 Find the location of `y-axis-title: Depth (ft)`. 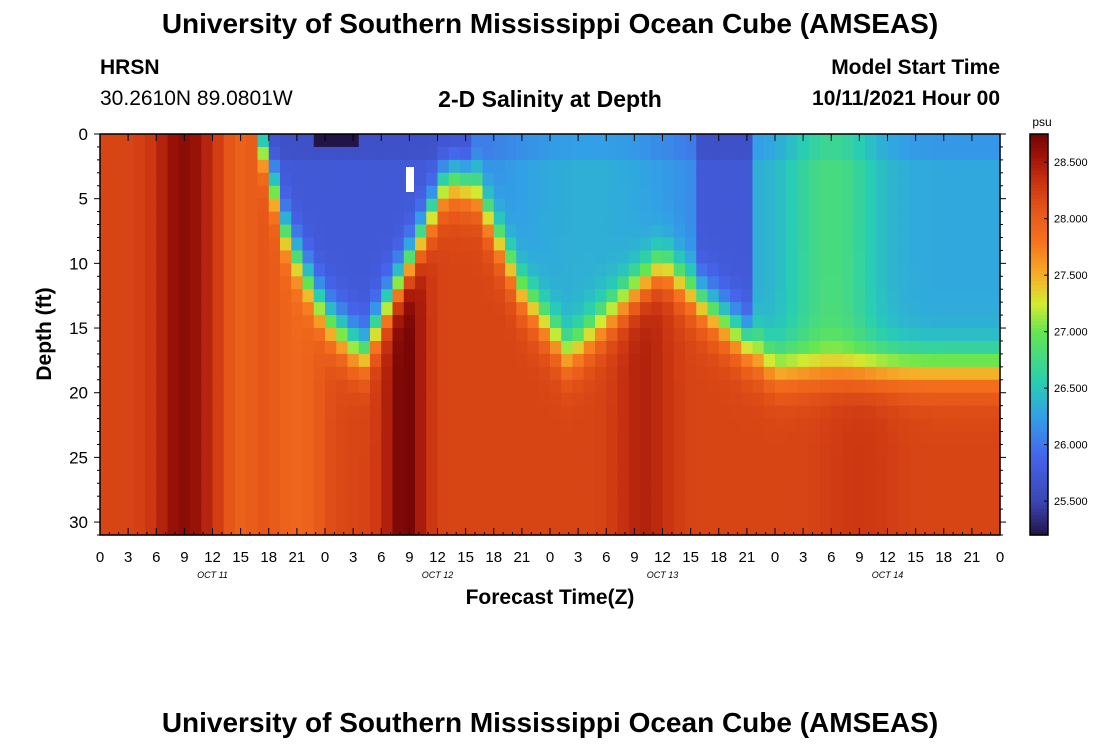

y-axis-title: Depth (ft) is located at coordinates (44, 333).